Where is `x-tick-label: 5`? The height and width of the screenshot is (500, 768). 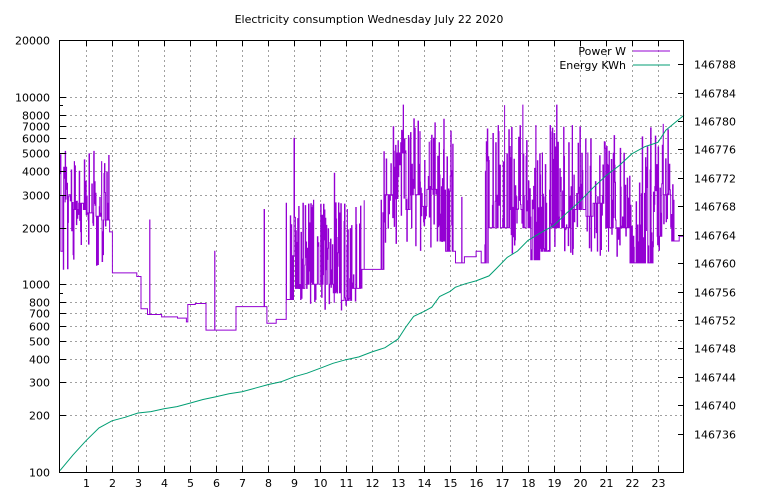 x-tick-label: 5 is located at coordinates (190, 483).